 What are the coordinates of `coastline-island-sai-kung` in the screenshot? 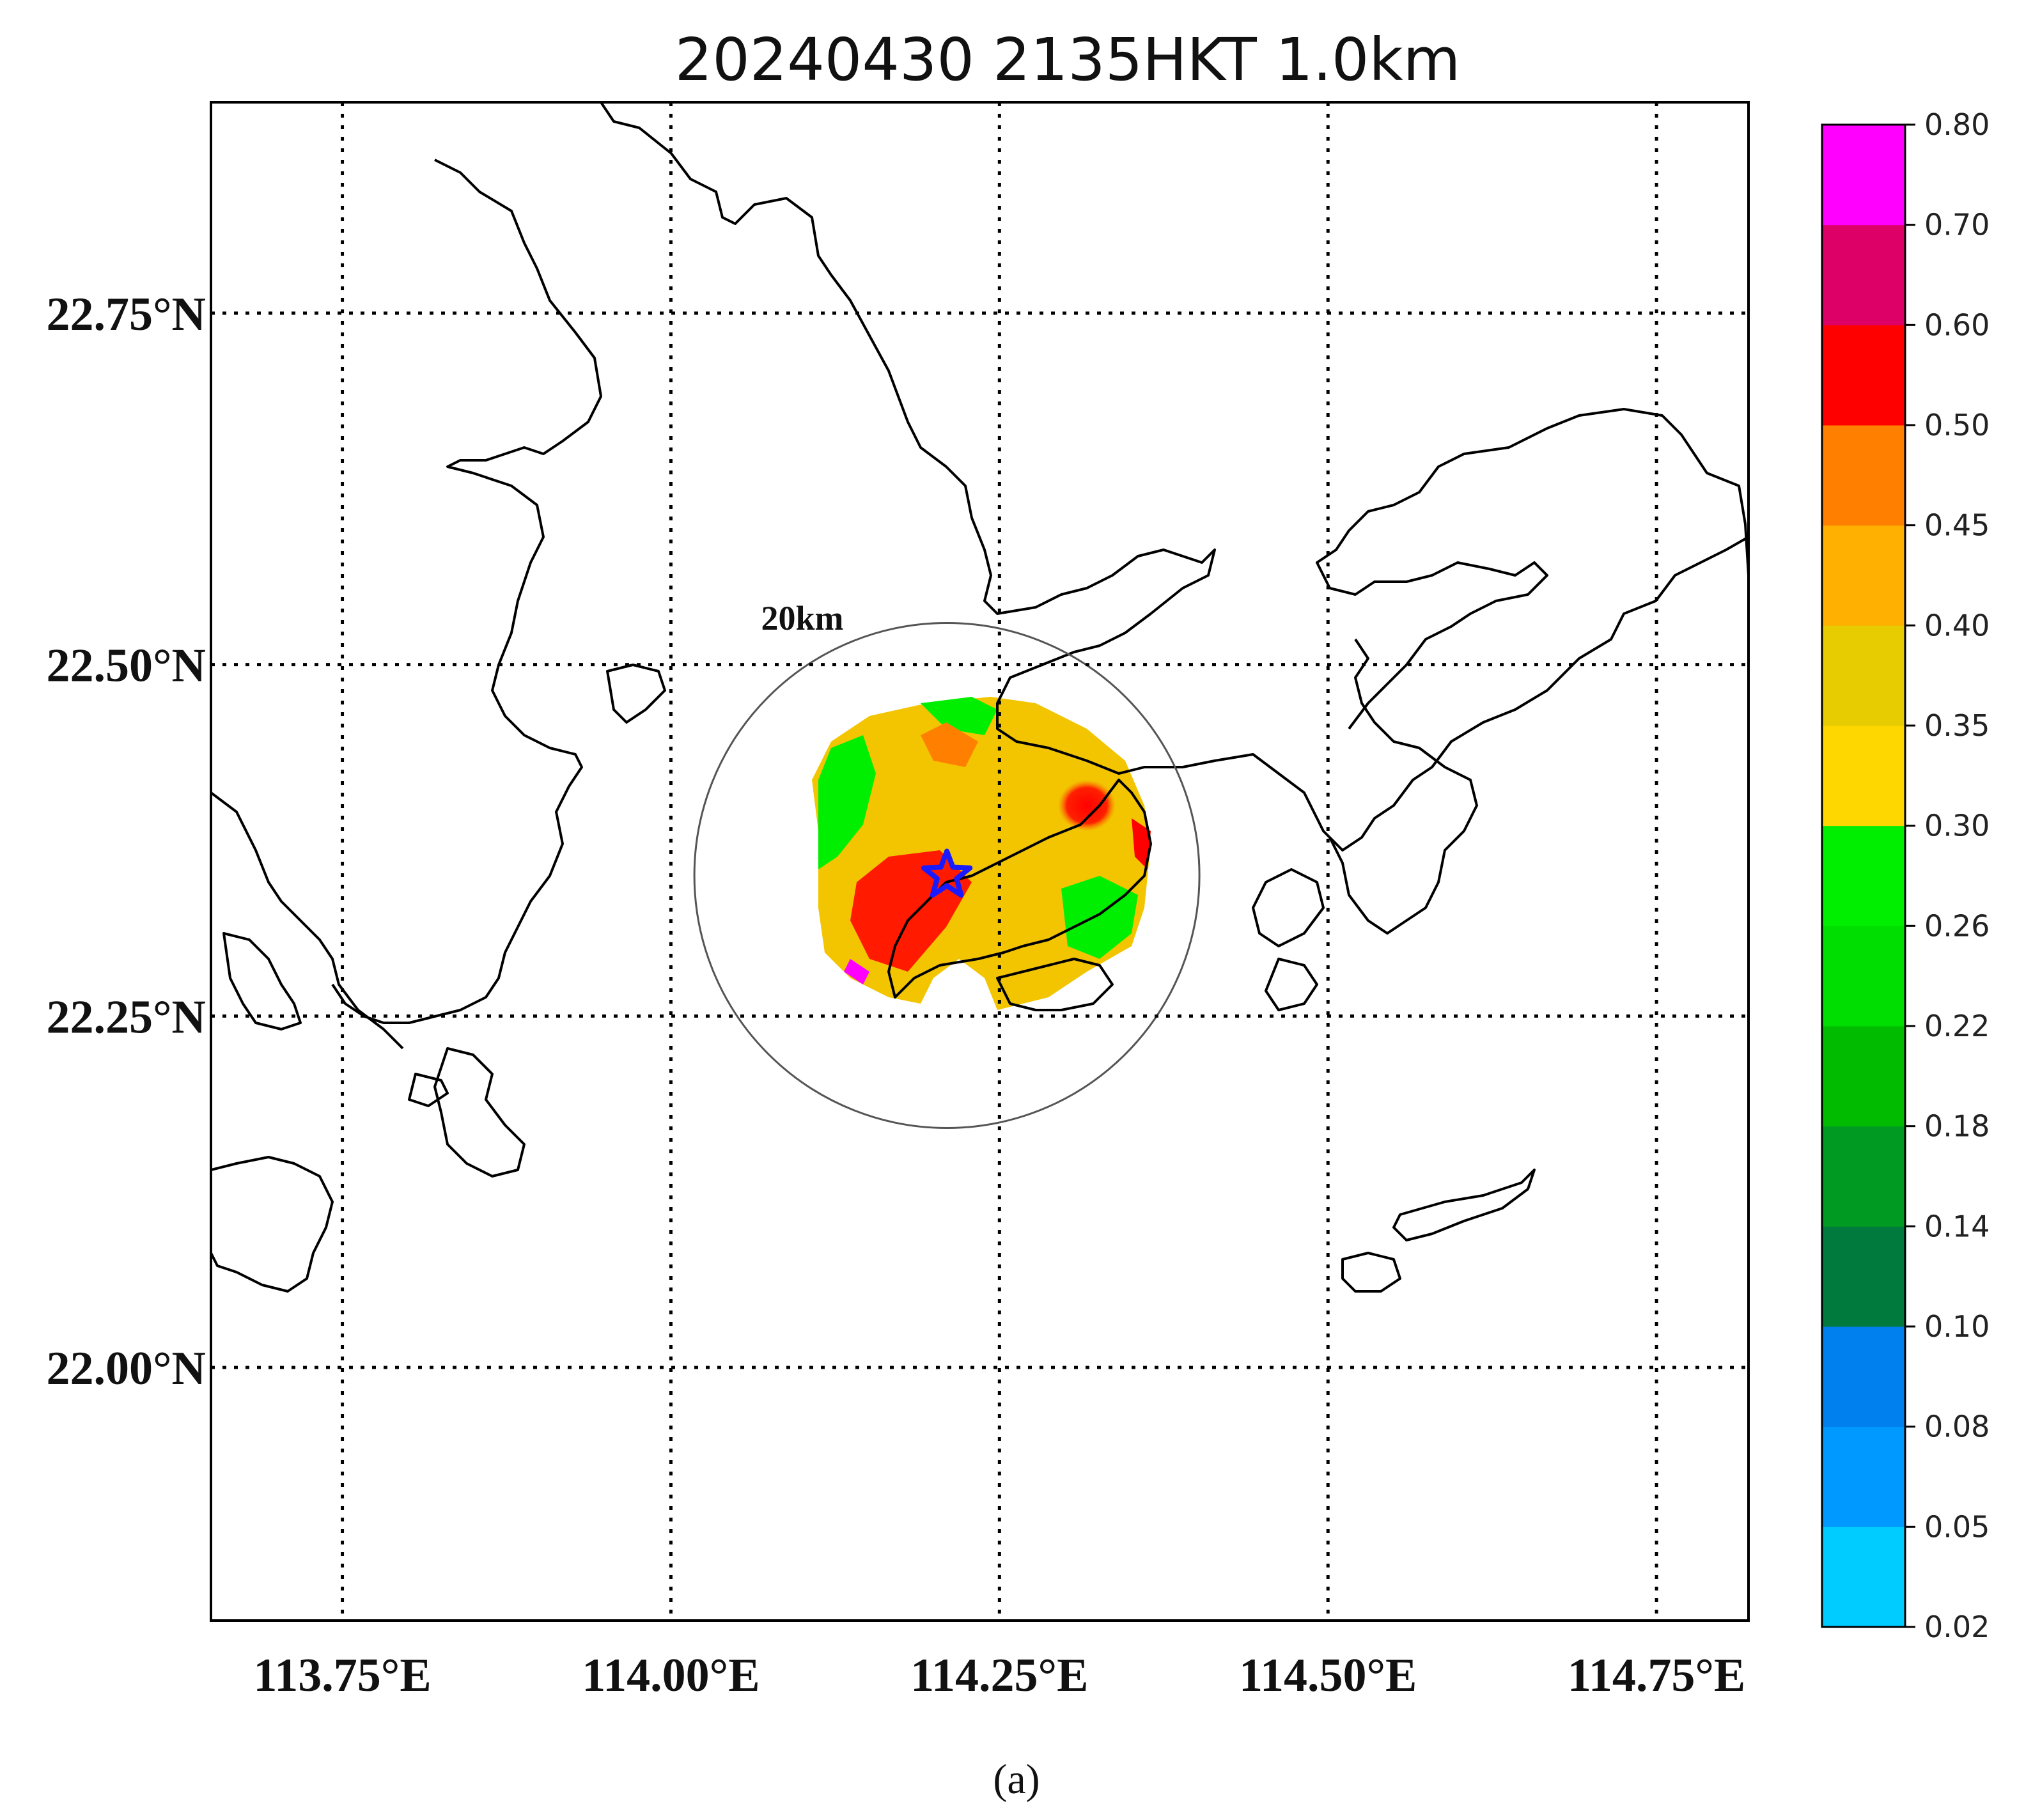 It's located at (1288, 907).